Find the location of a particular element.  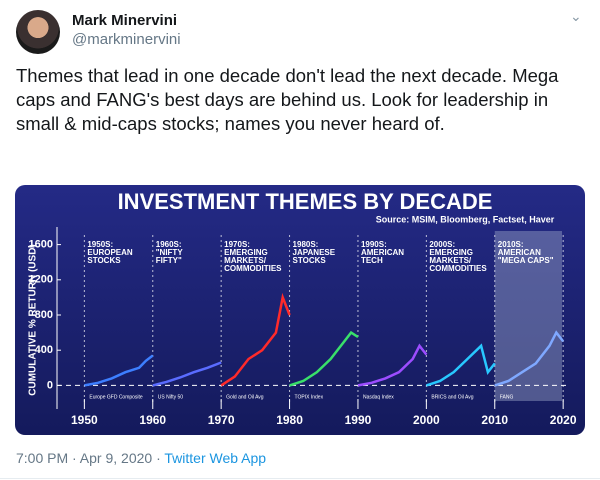

x-tick-label: 1950 is located at coordinates (84, 420).